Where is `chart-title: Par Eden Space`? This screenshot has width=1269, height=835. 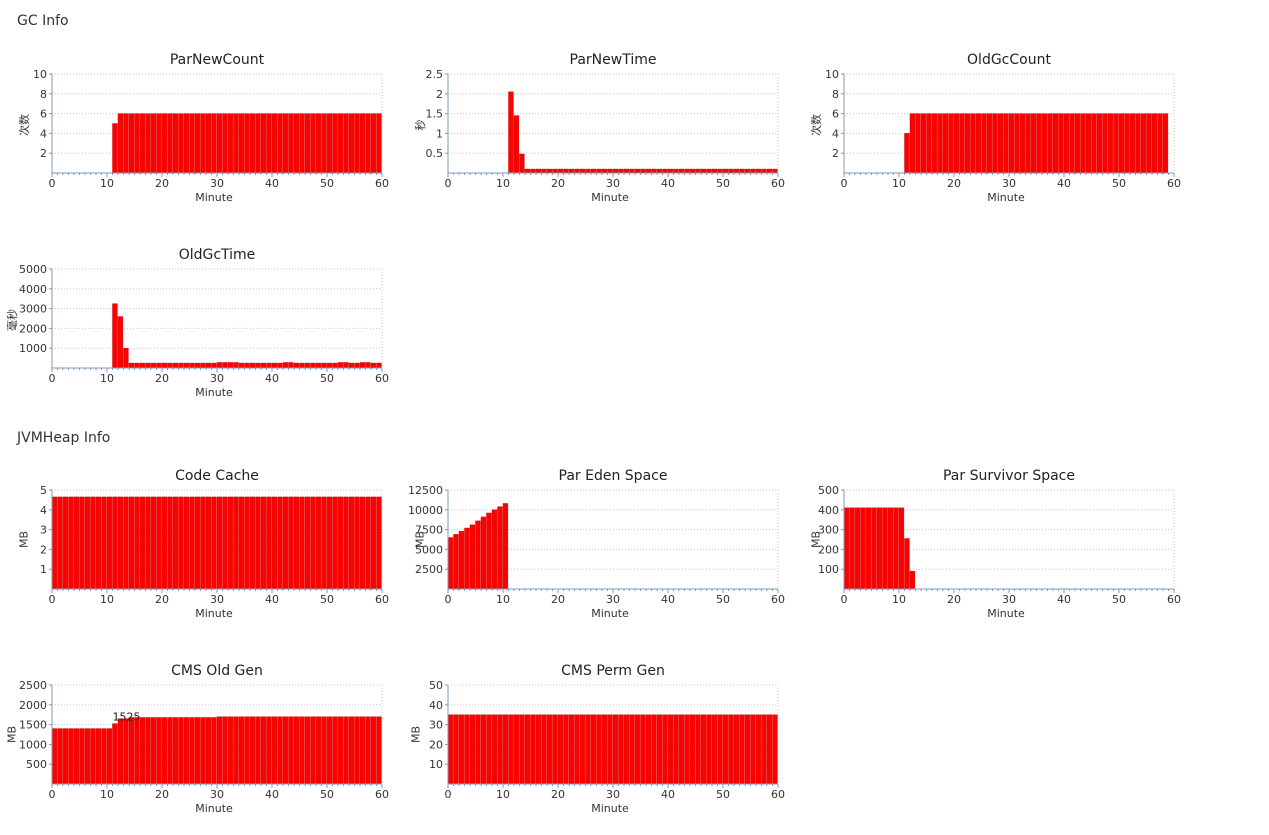
chart-title: Par Eden Space is located at coordinates (613, 476).